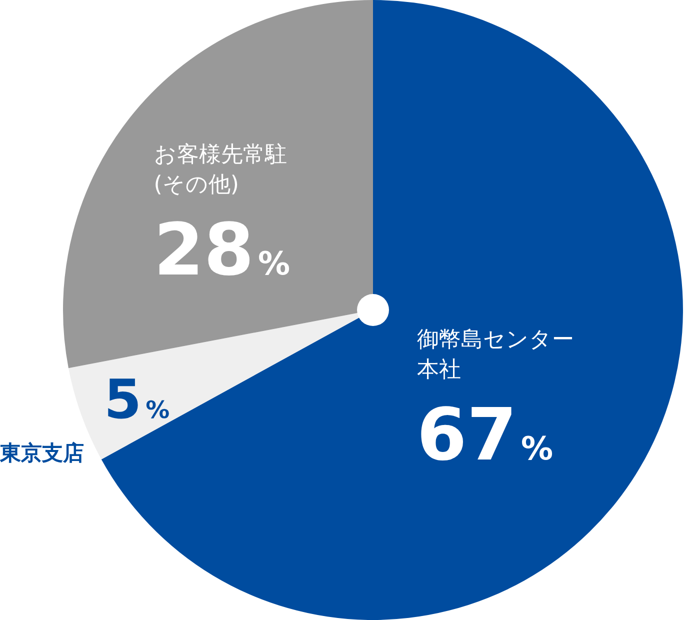 The height and width of the screenshot is (620, 684). Describe the element at coordinates (222, 250) in the screenshot. I see `data-label: 28%` at that location.